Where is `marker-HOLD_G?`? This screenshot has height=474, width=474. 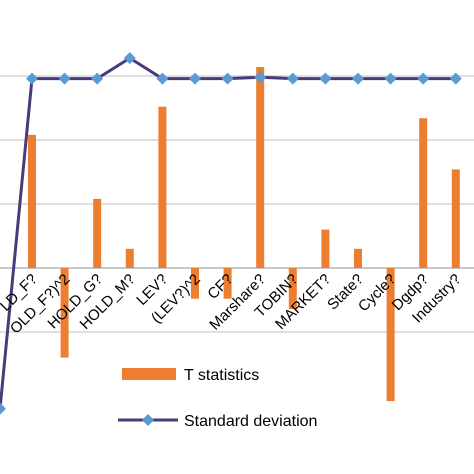
marker-HOLD_G? is located at coordinates (97, 78).